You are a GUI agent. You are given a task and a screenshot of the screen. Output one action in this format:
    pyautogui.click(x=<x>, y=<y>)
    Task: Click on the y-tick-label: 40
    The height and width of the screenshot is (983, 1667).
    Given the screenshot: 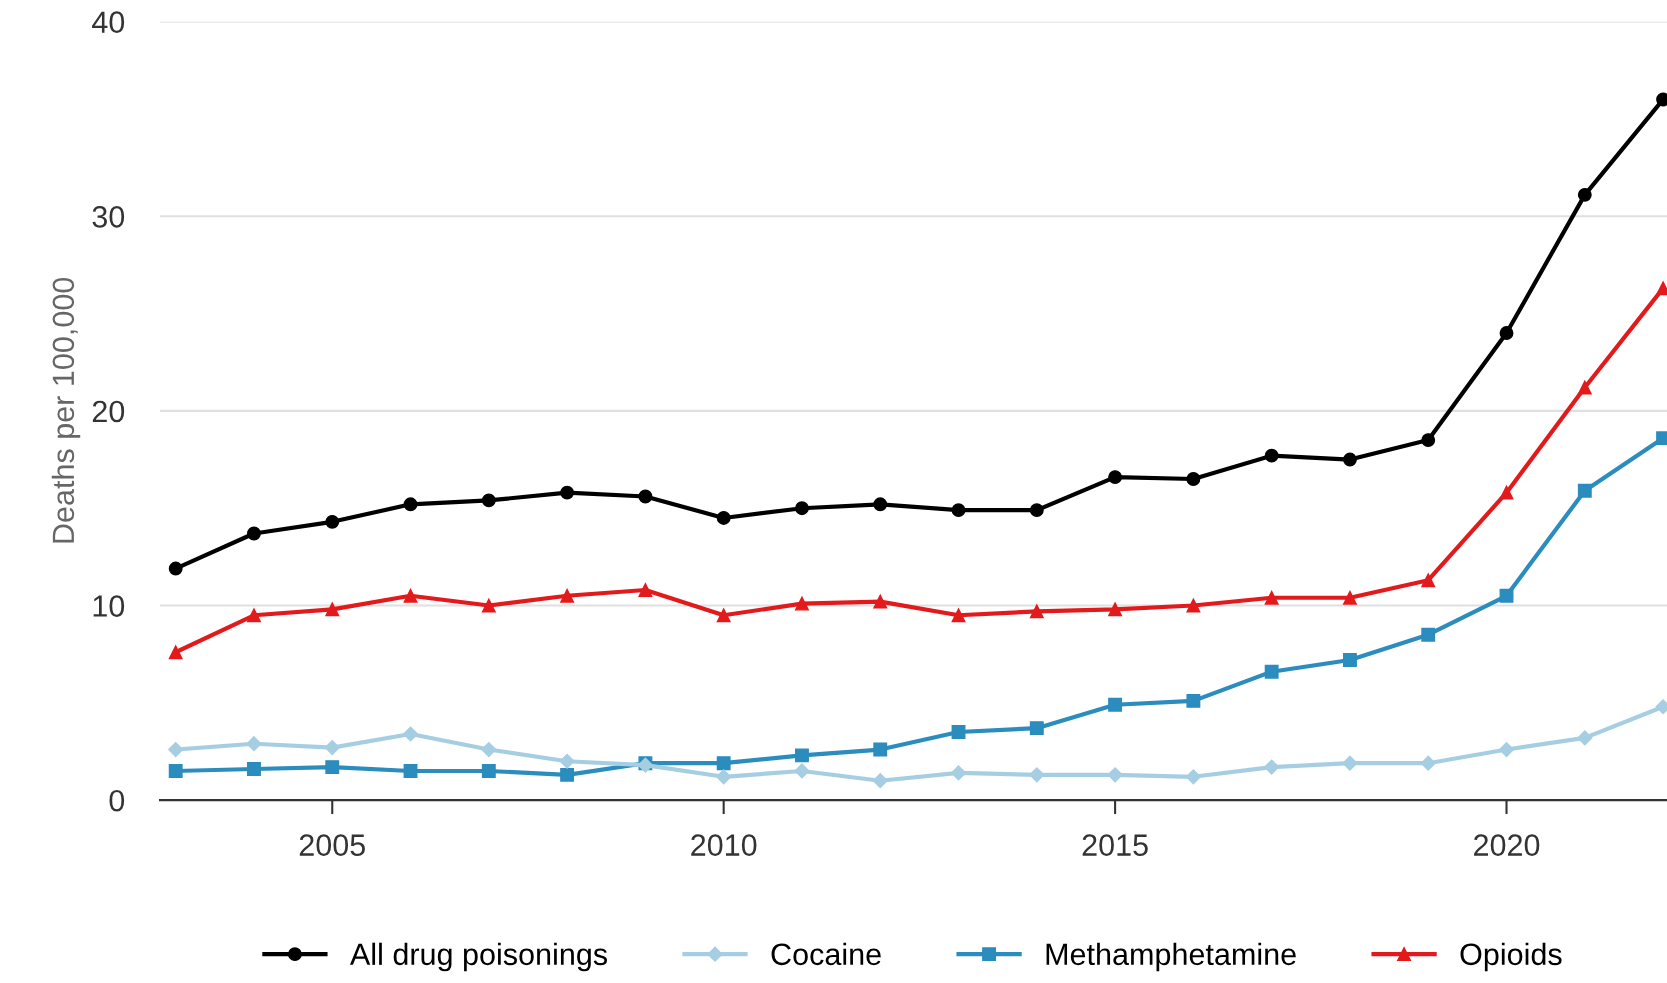 What is the action you would take?
    pyautogui.click(x=108, y=22)
    